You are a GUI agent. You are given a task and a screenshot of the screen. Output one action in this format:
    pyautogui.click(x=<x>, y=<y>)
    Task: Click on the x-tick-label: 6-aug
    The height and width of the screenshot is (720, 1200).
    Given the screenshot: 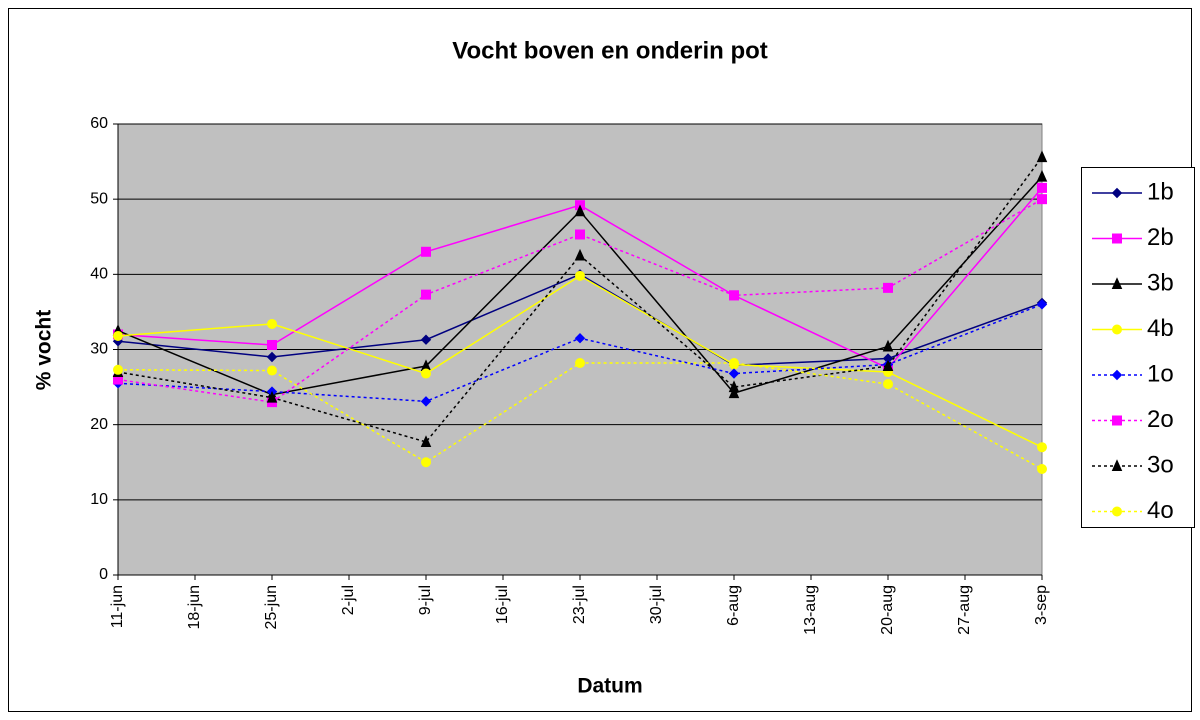 What is the action you would take?
    pyautogui.click(x=733, y=605)
    